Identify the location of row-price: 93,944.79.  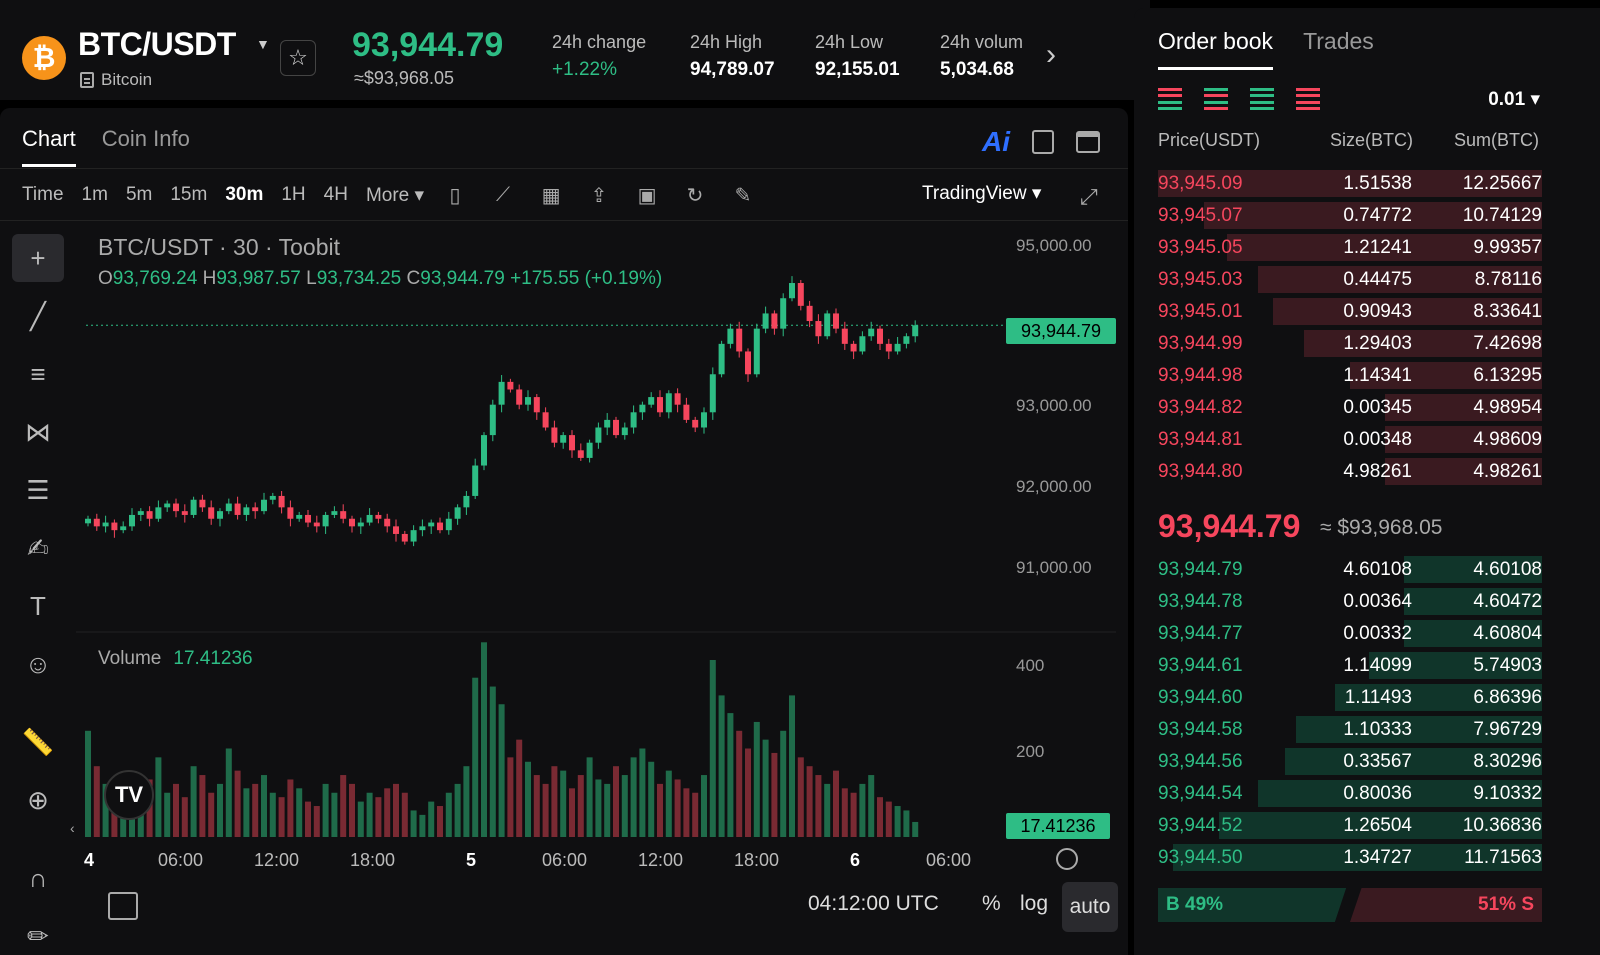
(1200, 569).